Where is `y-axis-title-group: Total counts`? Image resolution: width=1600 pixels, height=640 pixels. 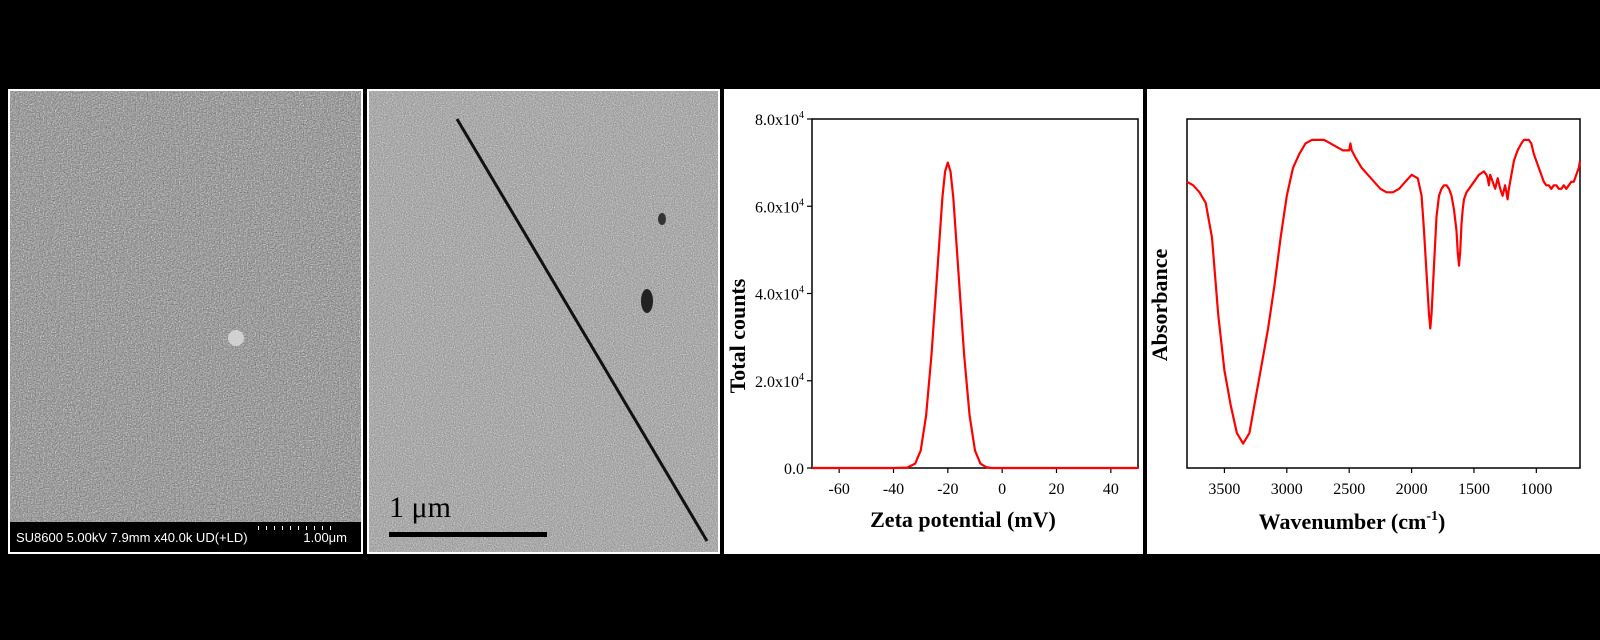
y-axis-title-group: Total counts is located at coordinates (737, 335).